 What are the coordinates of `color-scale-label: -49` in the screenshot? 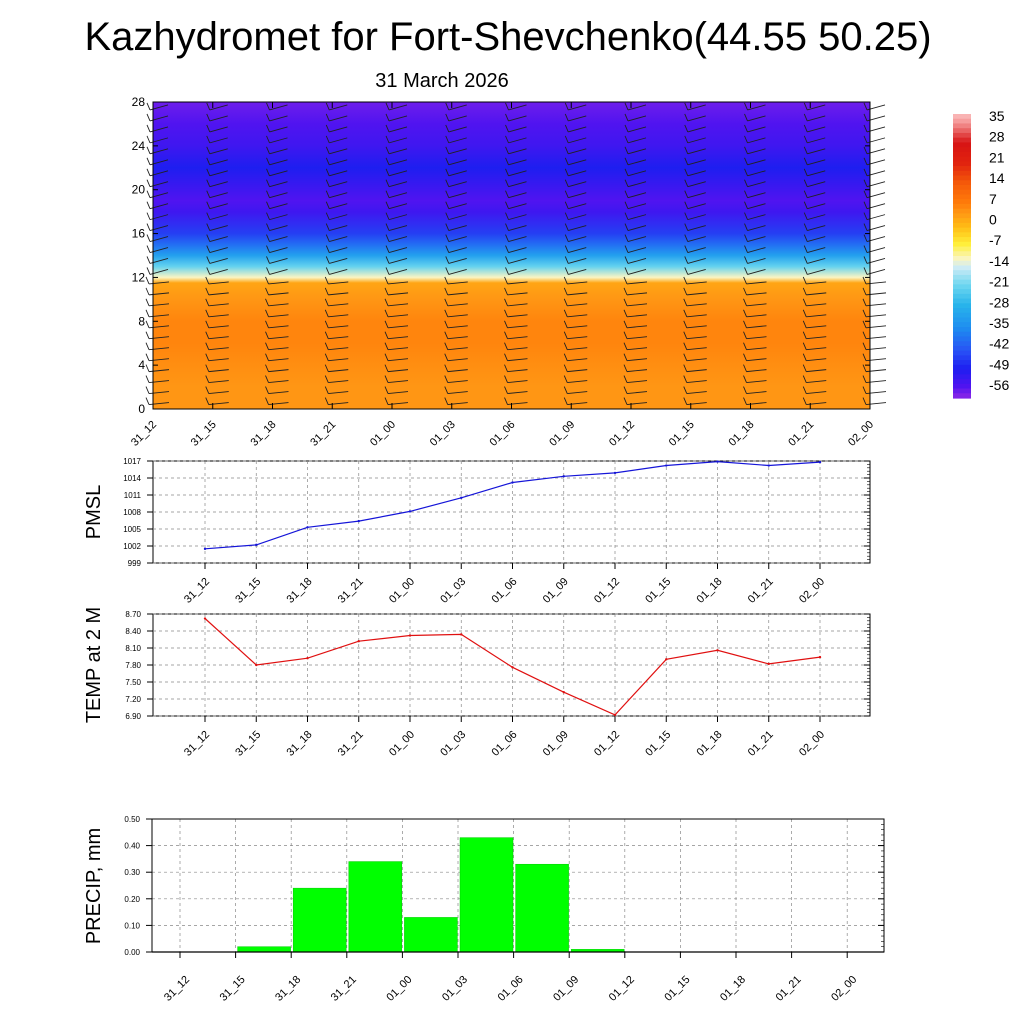 It's located at (999, 364).